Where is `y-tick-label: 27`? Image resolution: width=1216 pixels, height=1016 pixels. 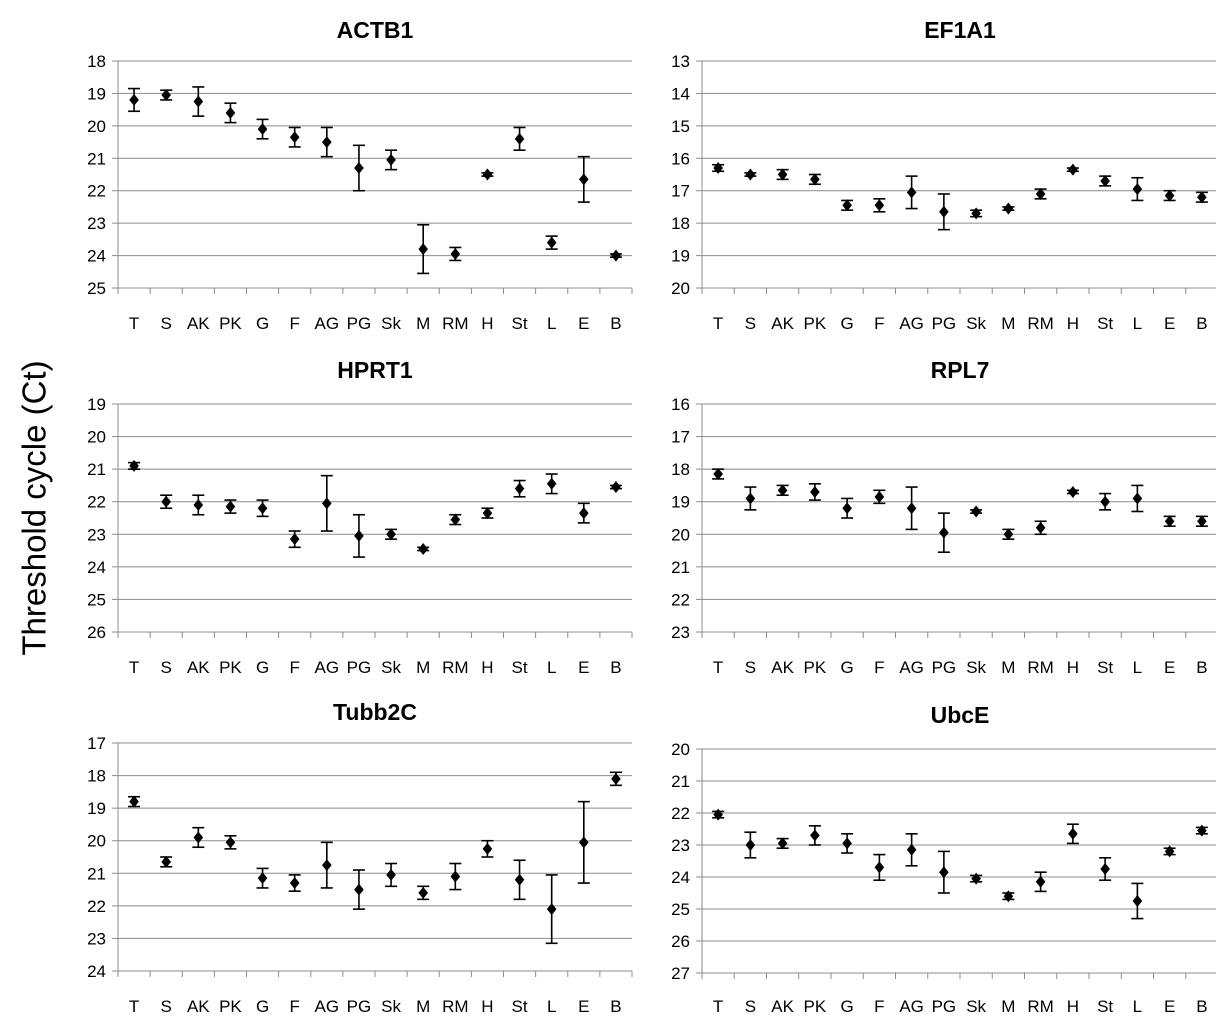
y-tick-label: 27 is located at coordinates (680, 973).